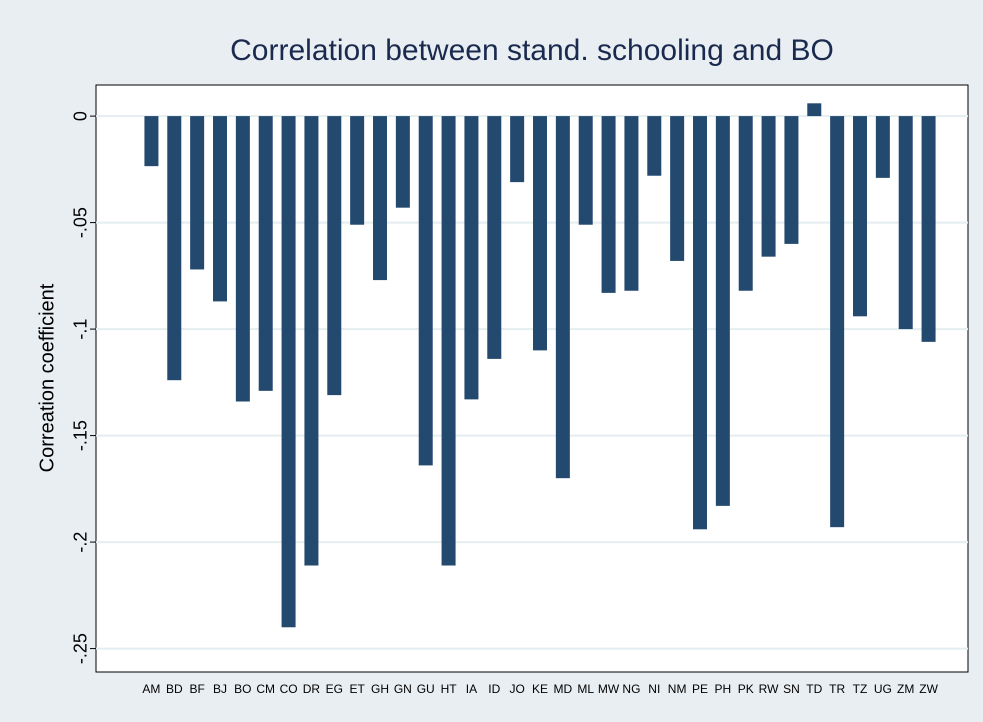  I want to click on x-tick-label: PH, so click(723, 689).